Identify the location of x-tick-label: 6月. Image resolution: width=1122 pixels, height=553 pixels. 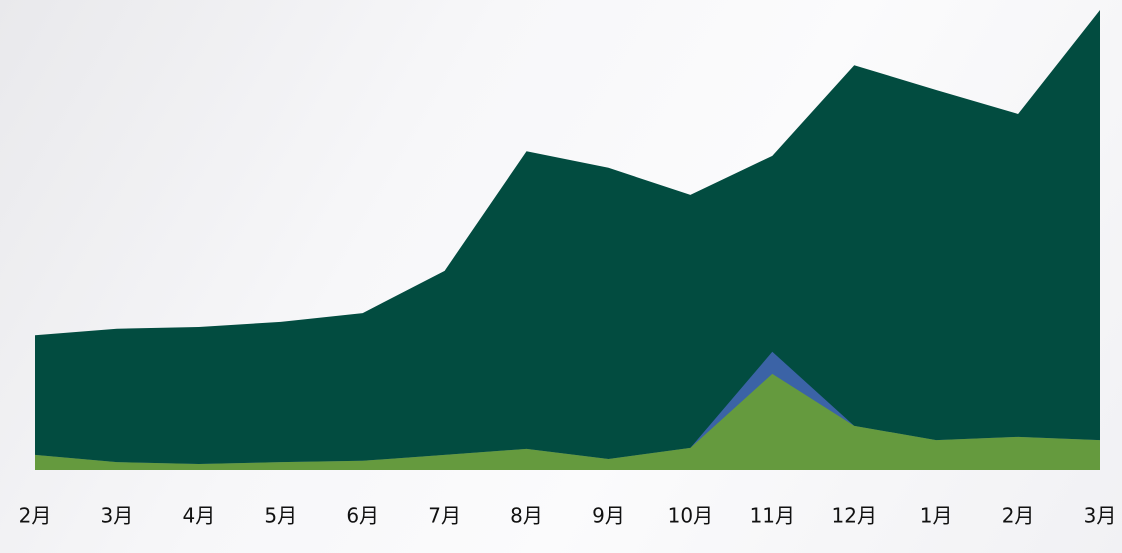
(362, 516).